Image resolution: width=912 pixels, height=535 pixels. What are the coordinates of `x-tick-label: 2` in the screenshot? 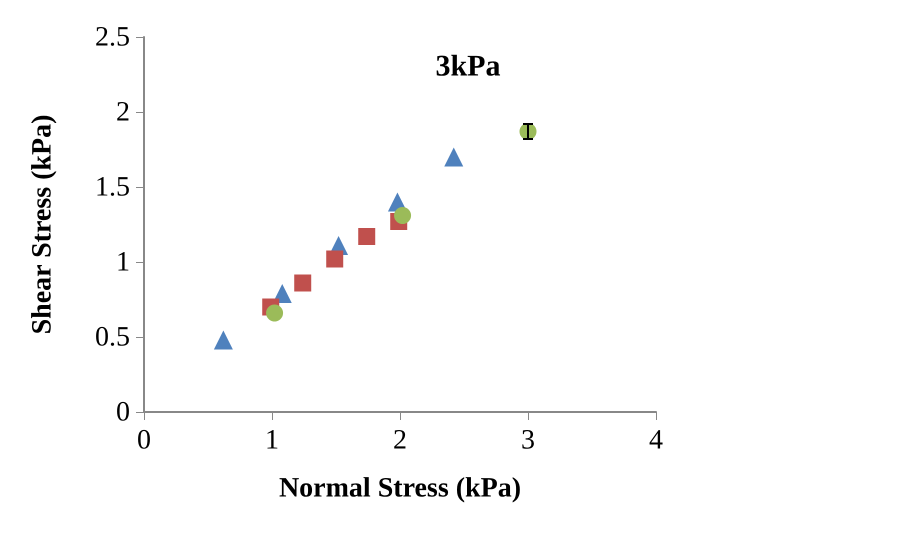 It's located at (400, 440).